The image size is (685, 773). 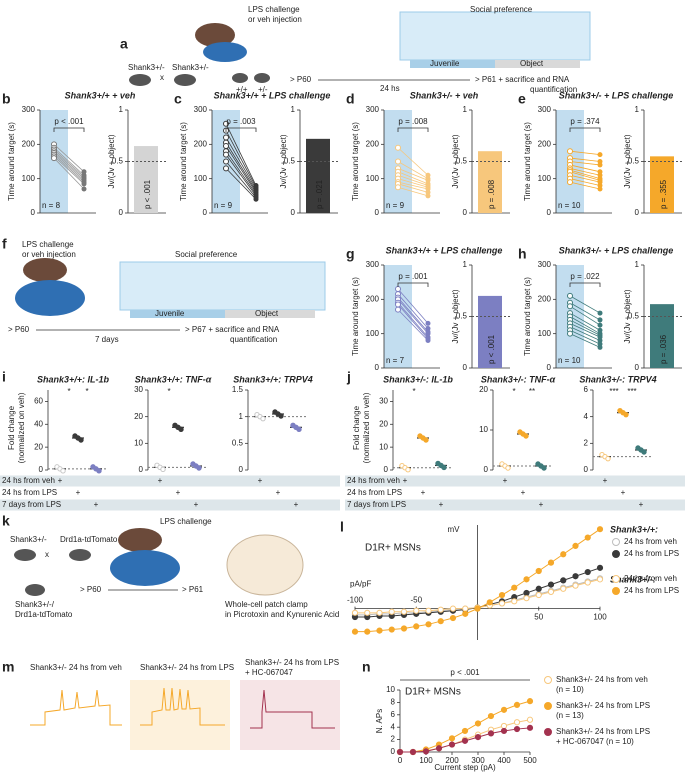 I want to click on panel-title: Shank3+/+ + LPS challenge, so click(x=444, y=250).